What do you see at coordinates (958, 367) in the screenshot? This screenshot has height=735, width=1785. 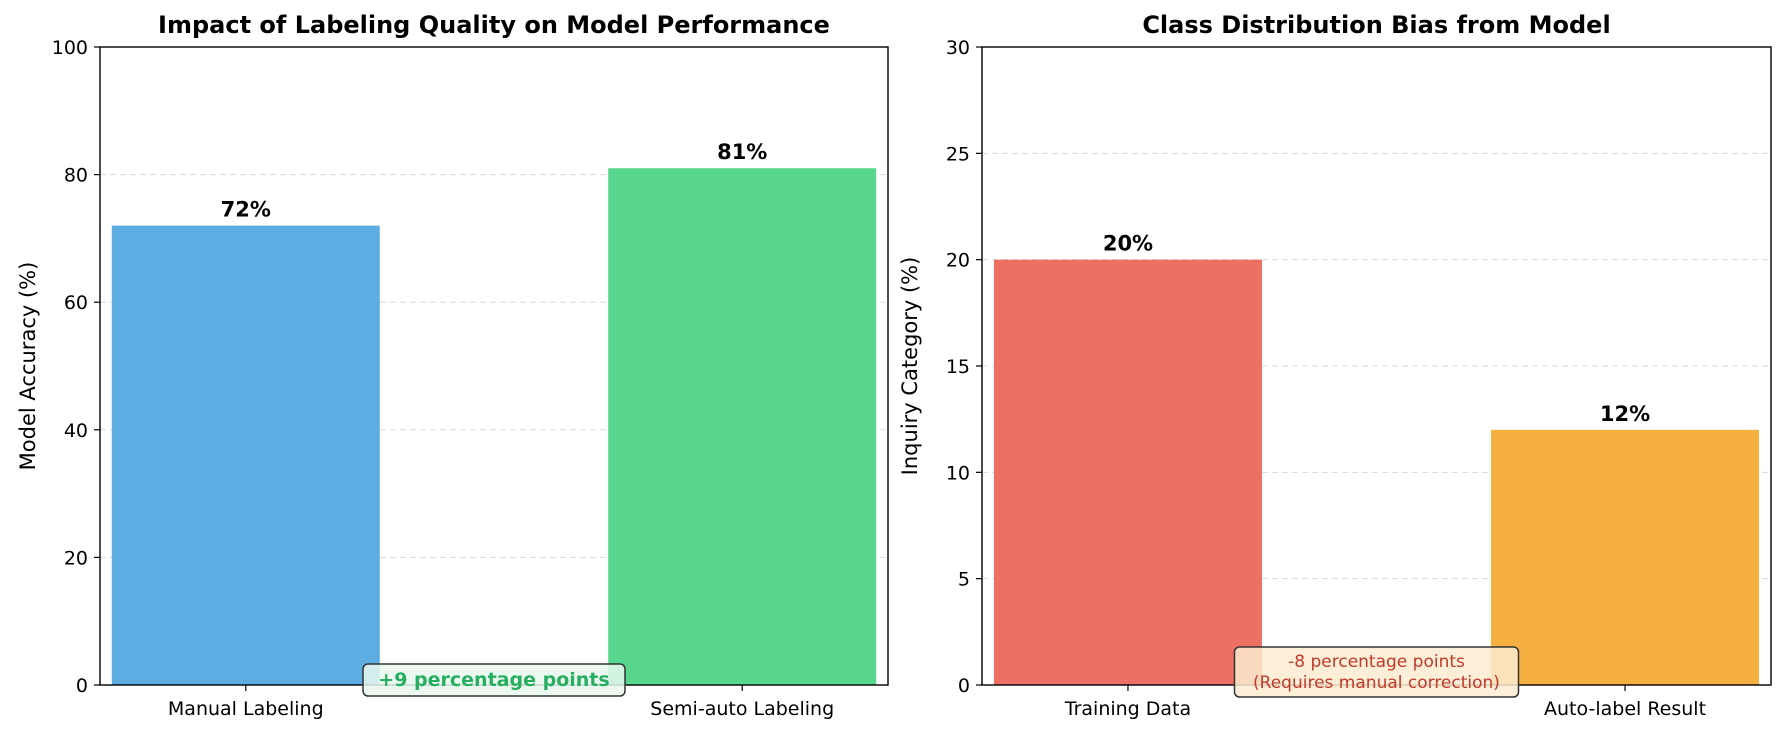 I see `y-tick-label: 15` at bounding box center [958, 367].